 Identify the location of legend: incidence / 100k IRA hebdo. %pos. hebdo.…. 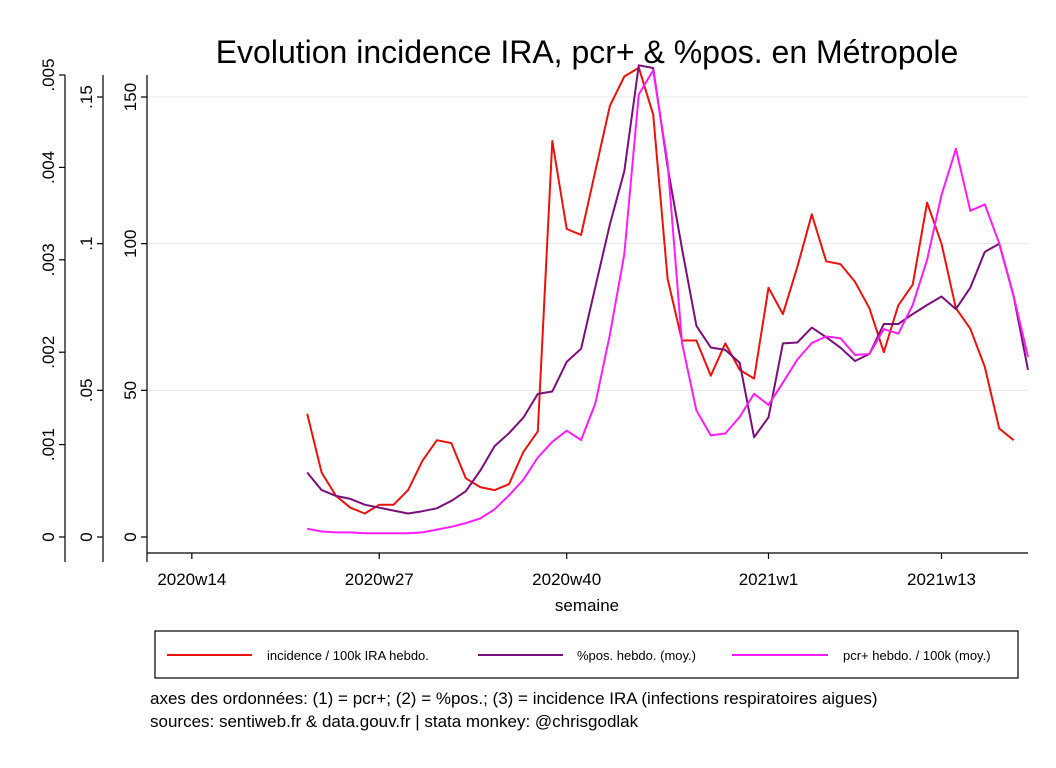
(586, 654).